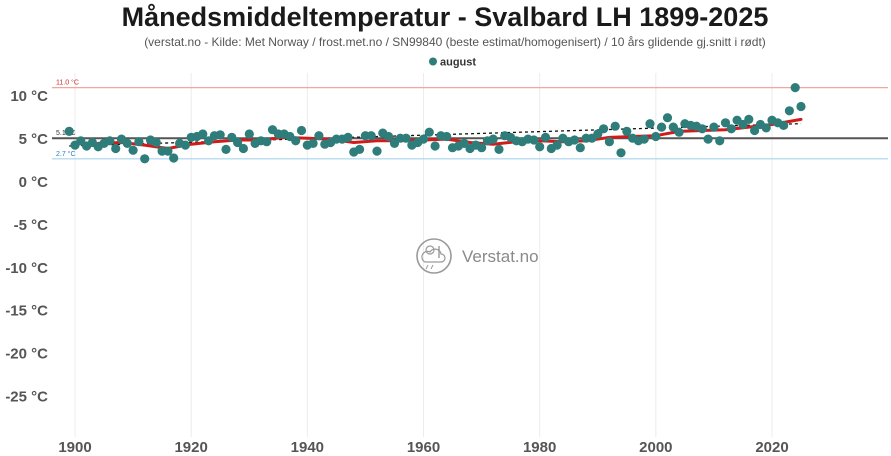 Image resolution: width=891 pixels, height=456 pixels. What do you see at coordinates (771, 447) in the screenshot?
I see `x-tick-label: 2020` at bounding box center [771, 447].